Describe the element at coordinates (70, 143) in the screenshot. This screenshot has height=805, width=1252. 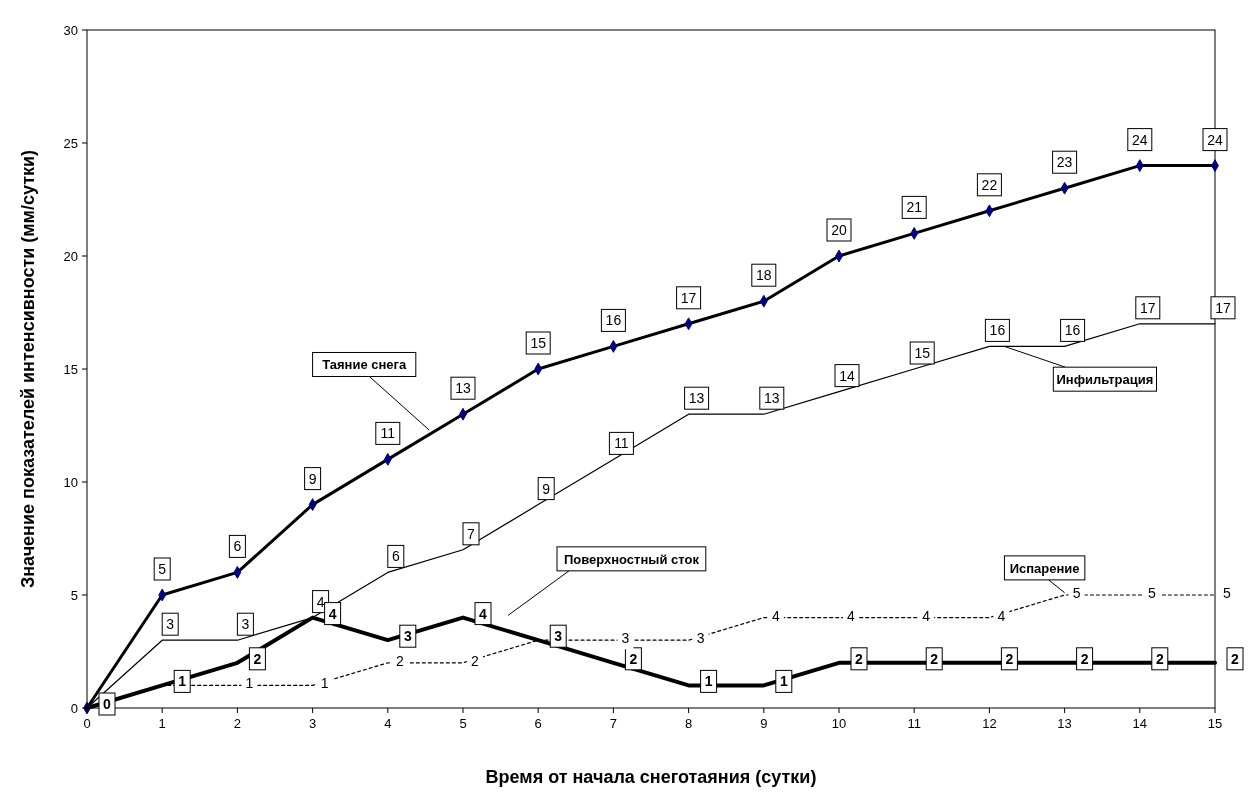
I see `y-tick-label: 25` at that location.